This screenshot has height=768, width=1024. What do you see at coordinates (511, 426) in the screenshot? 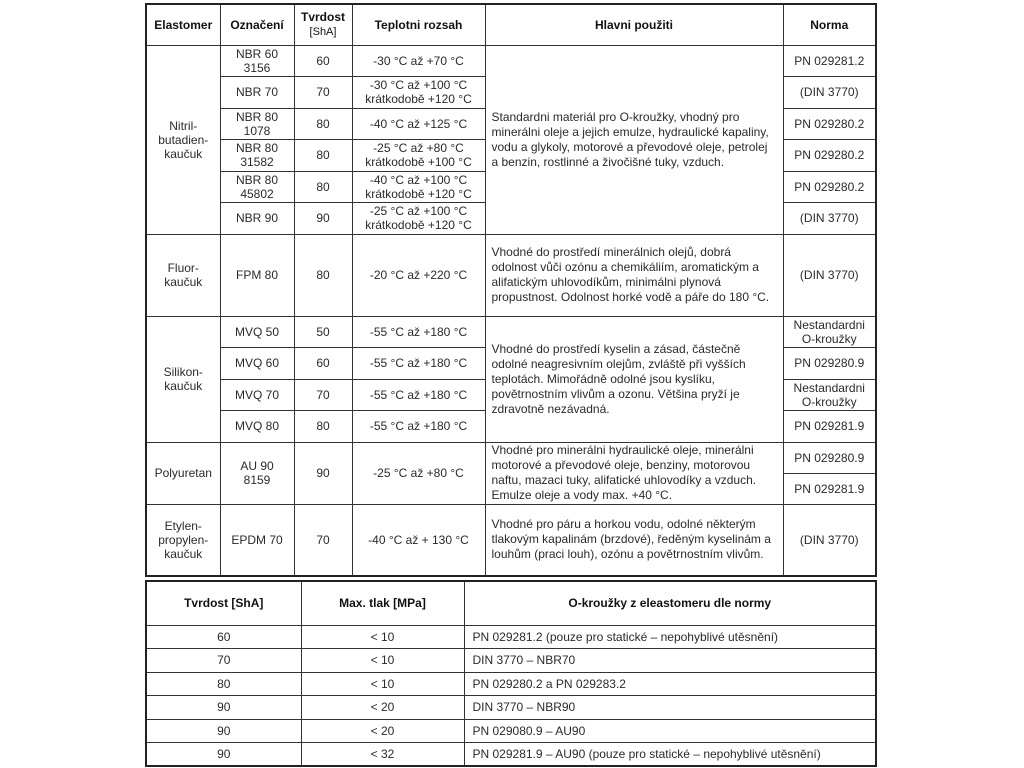
I see `table-row: MVQ 80 80 -55 °C až +180 °C PN 029281.9` at bounding box center [511, 426].